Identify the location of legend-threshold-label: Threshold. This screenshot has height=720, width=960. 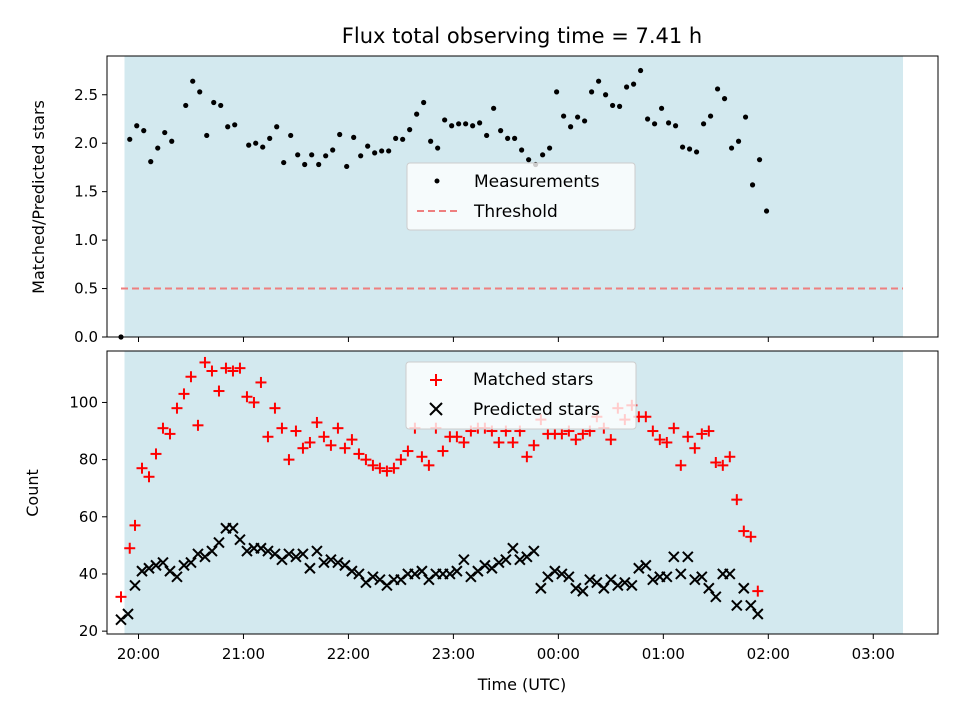
(515, 212).